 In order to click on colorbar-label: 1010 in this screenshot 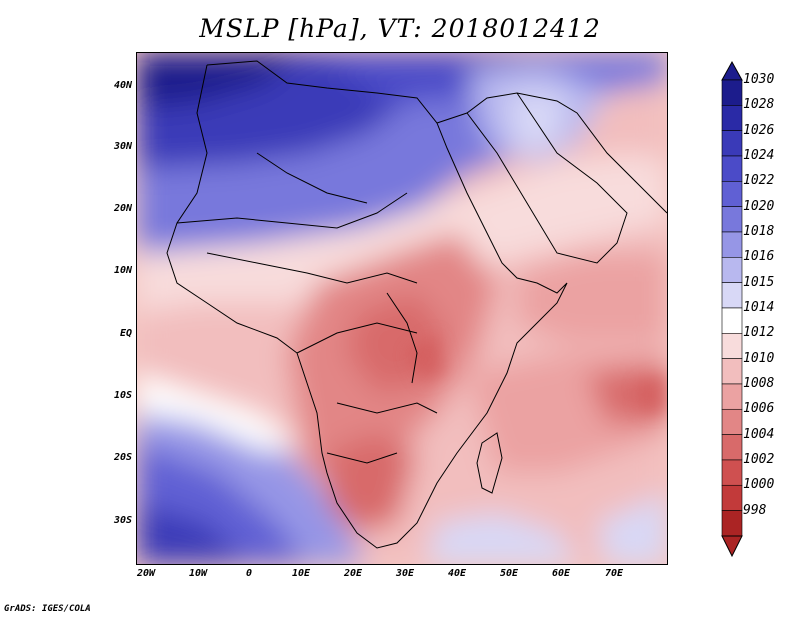, I will do `click(759, 358)`.